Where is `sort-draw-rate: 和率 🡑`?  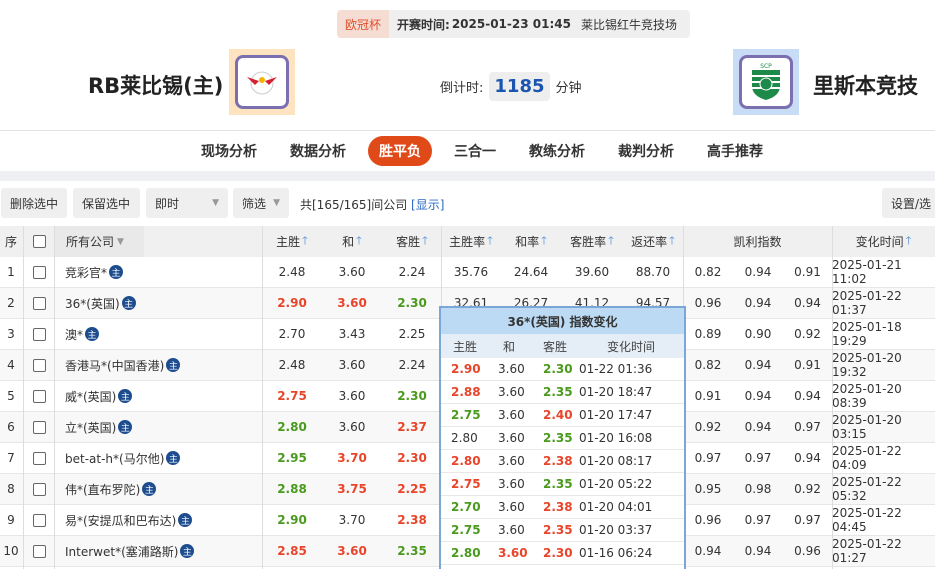 sort-draw-rate: 和率 🡑 is located at coordinates (531, 241).